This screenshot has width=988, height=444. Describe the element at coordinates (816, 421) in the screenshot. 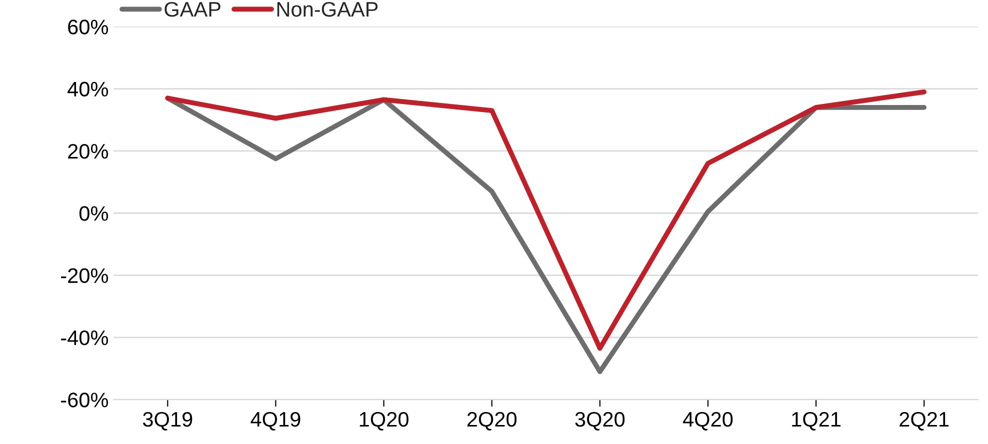

I see `x-tick-label: 1Q21` at that location.